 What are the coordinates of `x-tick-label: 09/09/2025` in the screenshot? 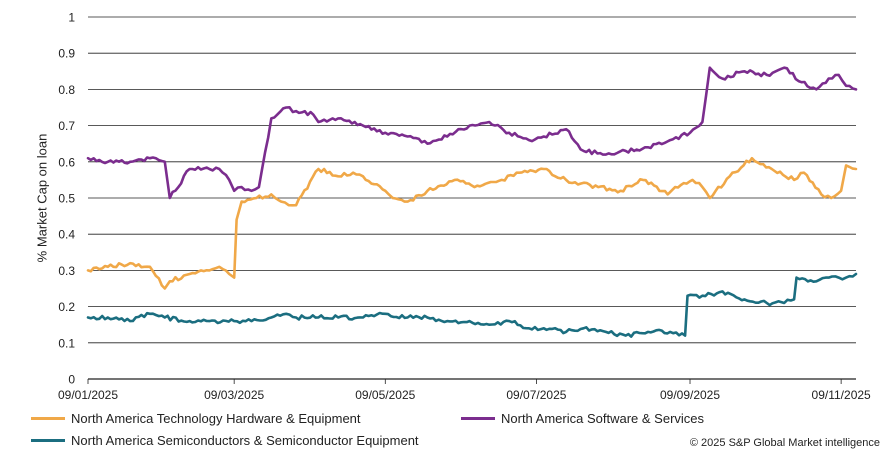 It's located at (690, 395).